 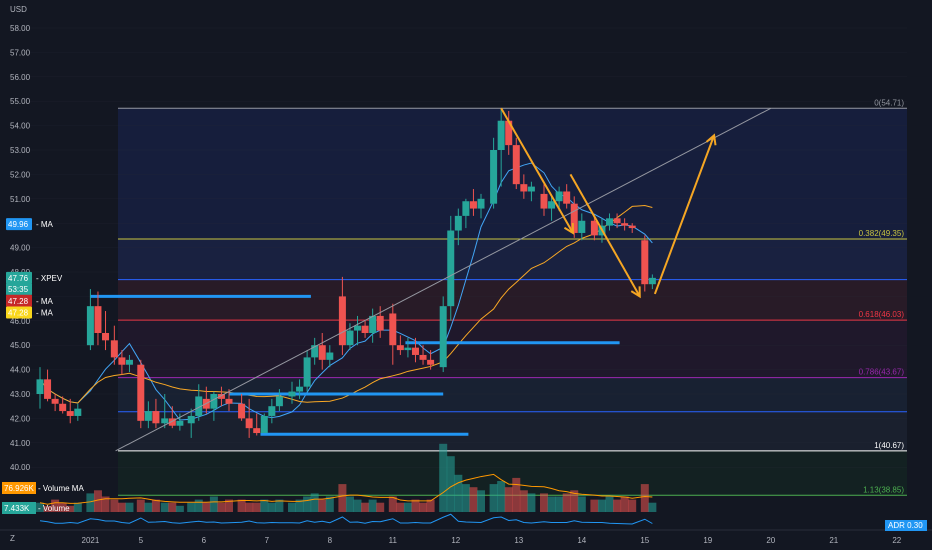 I want to click on timezone-icon: Z, so click(x=12, y=538).